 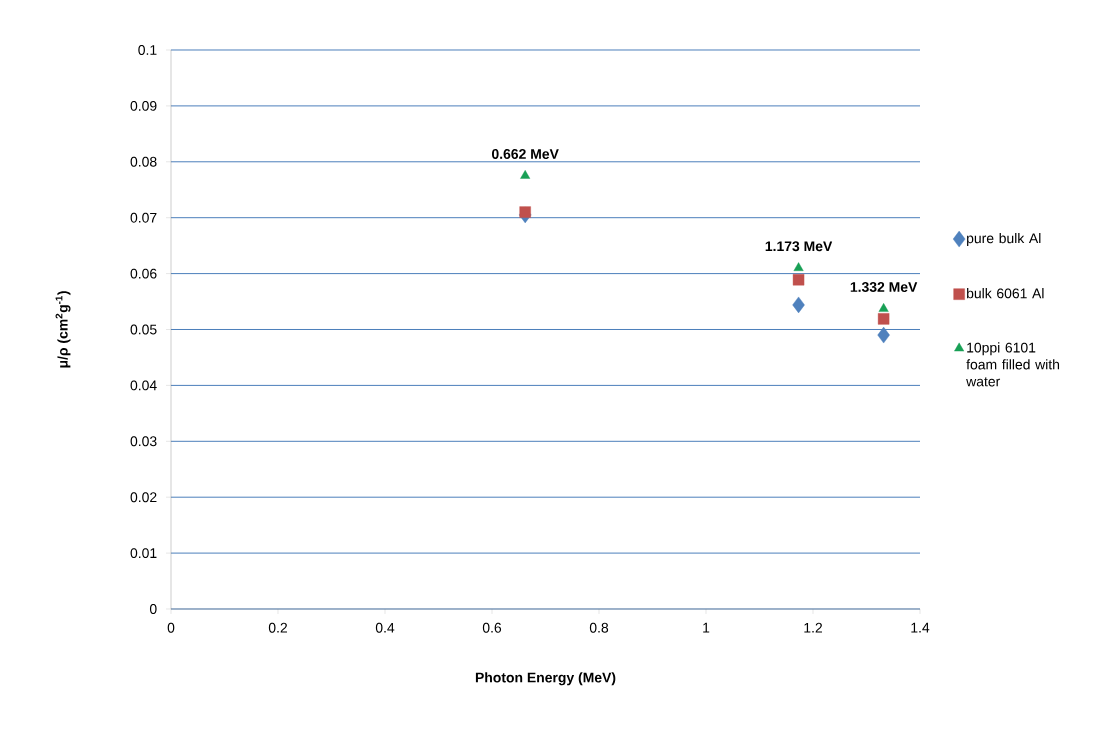 I want to click on y-tick-label: 0.01, so click(x=143, y=553).